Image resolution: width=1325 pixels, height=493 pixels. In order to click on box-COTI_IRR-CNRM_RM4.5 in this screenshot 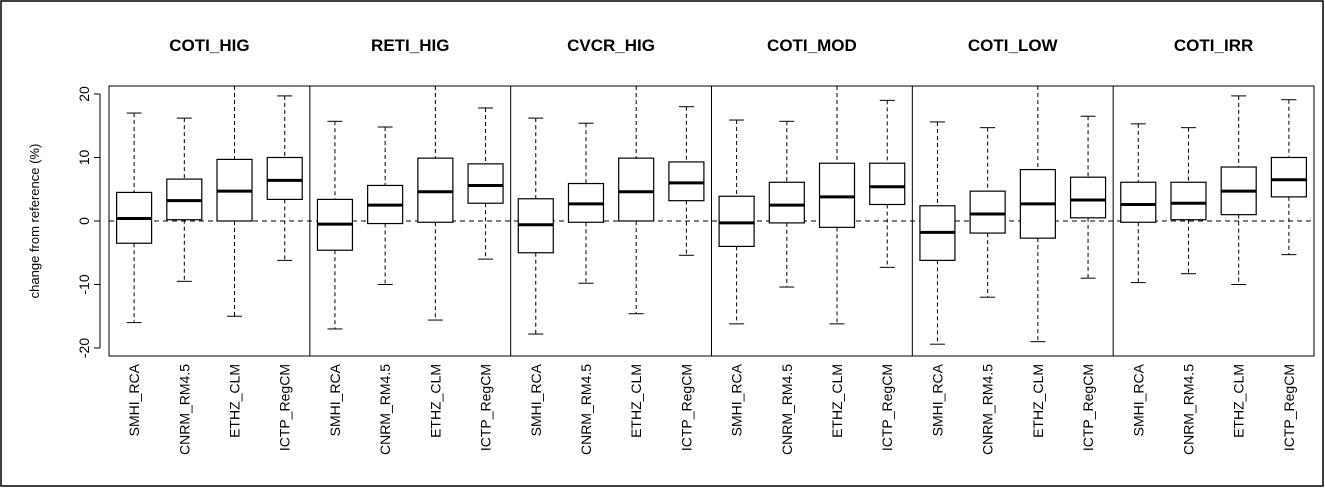, I will do `click(1188, 201)`.